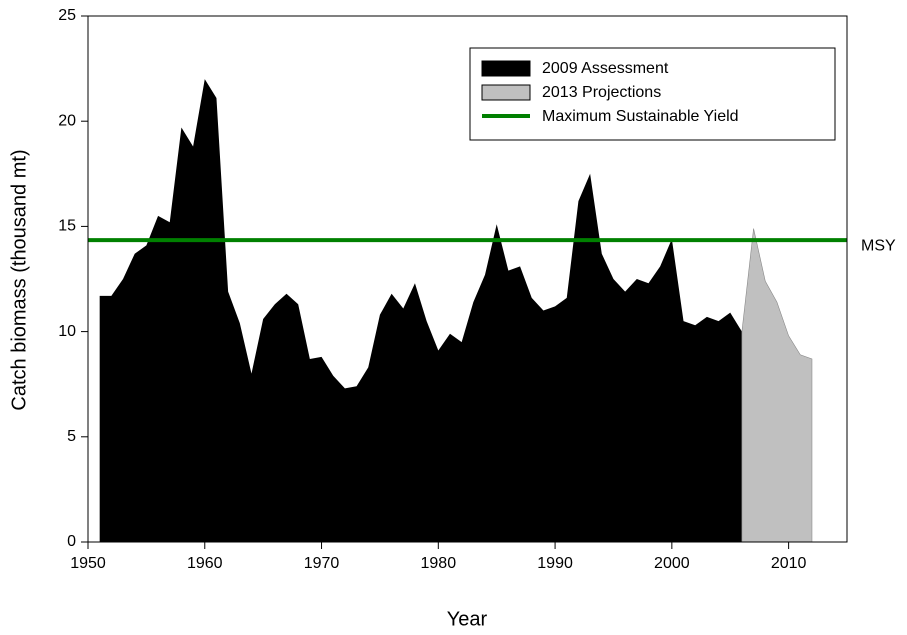 This screenshot has height=635, width=907. Describe the element at coordinates (67, 331) in the screenshot. I see `y-tick-label: 10` at that location.